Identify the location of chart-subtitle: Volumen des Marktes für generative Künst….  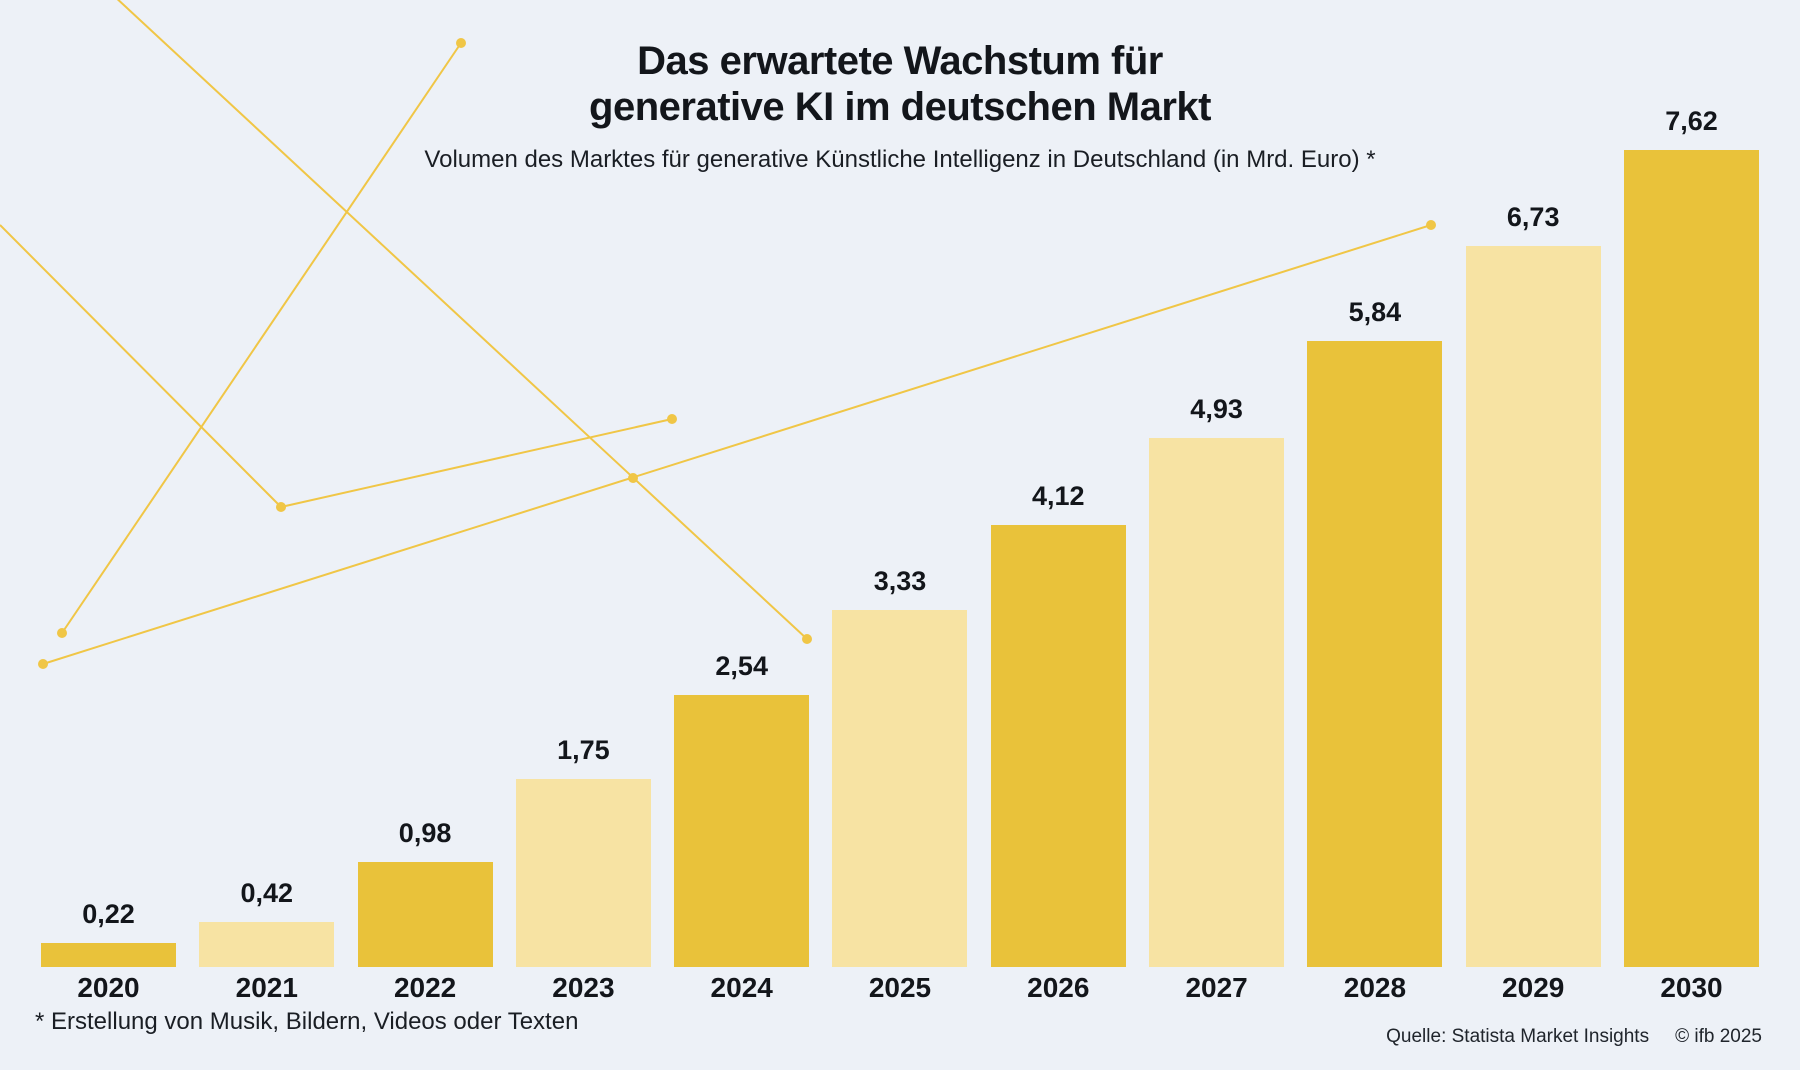
(900, 159).